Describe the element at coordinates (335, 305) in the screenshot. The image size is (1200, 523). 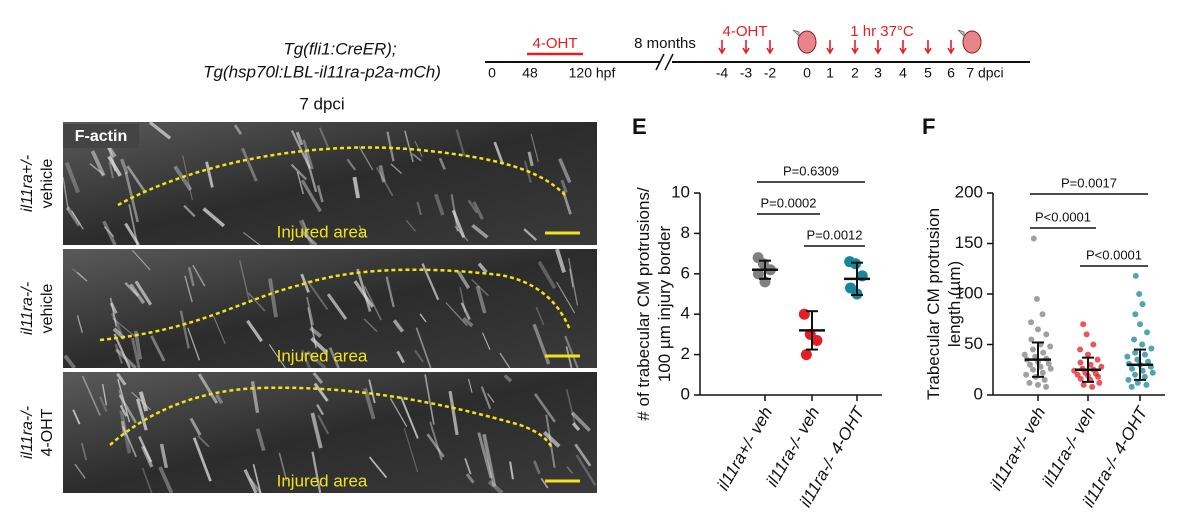
I see `border-line` at that location.